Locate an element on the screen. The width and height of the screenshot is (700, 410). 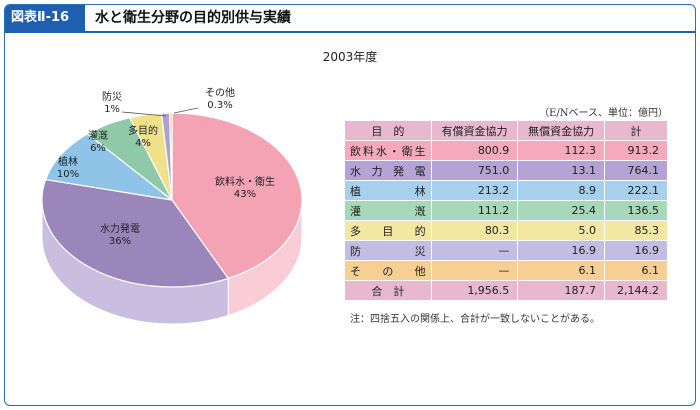
footnote: 注：四捨五入の関係上、合計が一致しないことがある。 is located at coordinates (475, 319).